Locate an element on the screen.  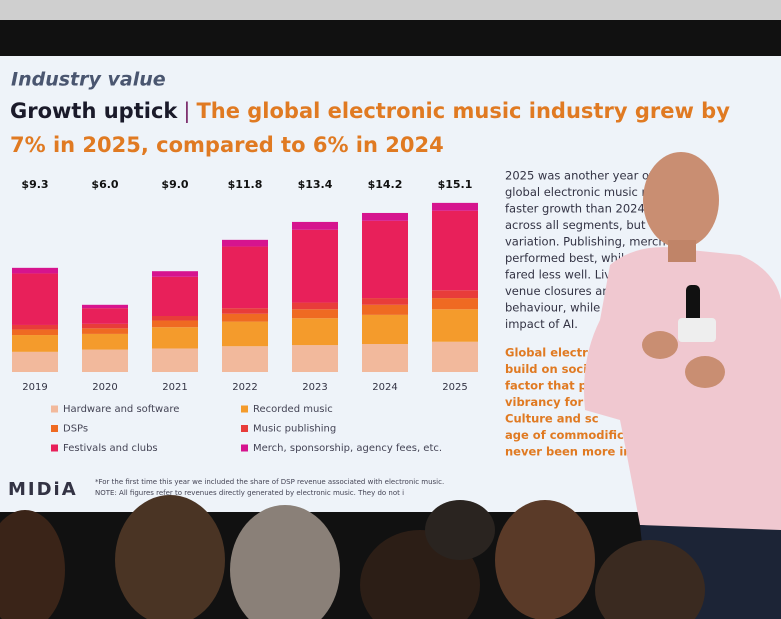
microphone is located at coordinates (693, 305).